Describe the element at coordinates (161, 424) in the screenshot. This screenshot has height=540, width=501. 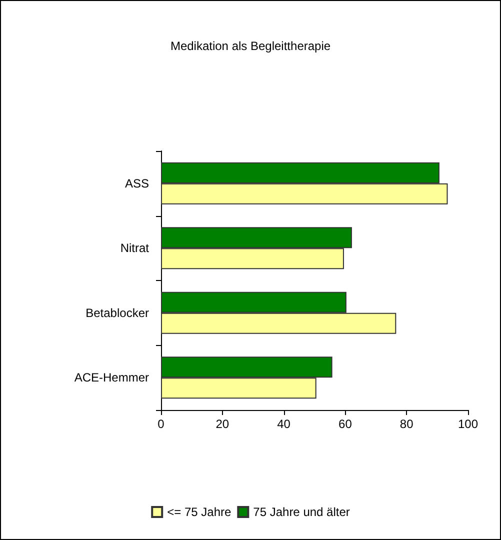
I see `x-tick-label: 0` at that location.